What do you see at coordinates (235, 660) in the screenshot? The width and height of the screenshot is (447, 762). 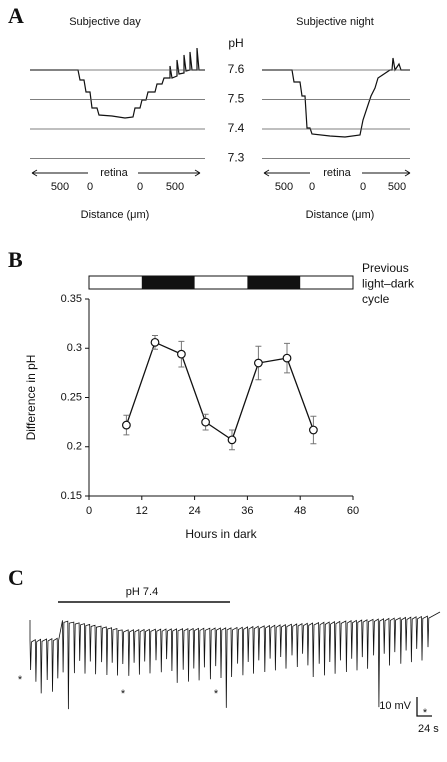 I see `membrane-trace` at bounding box center [235, 660].